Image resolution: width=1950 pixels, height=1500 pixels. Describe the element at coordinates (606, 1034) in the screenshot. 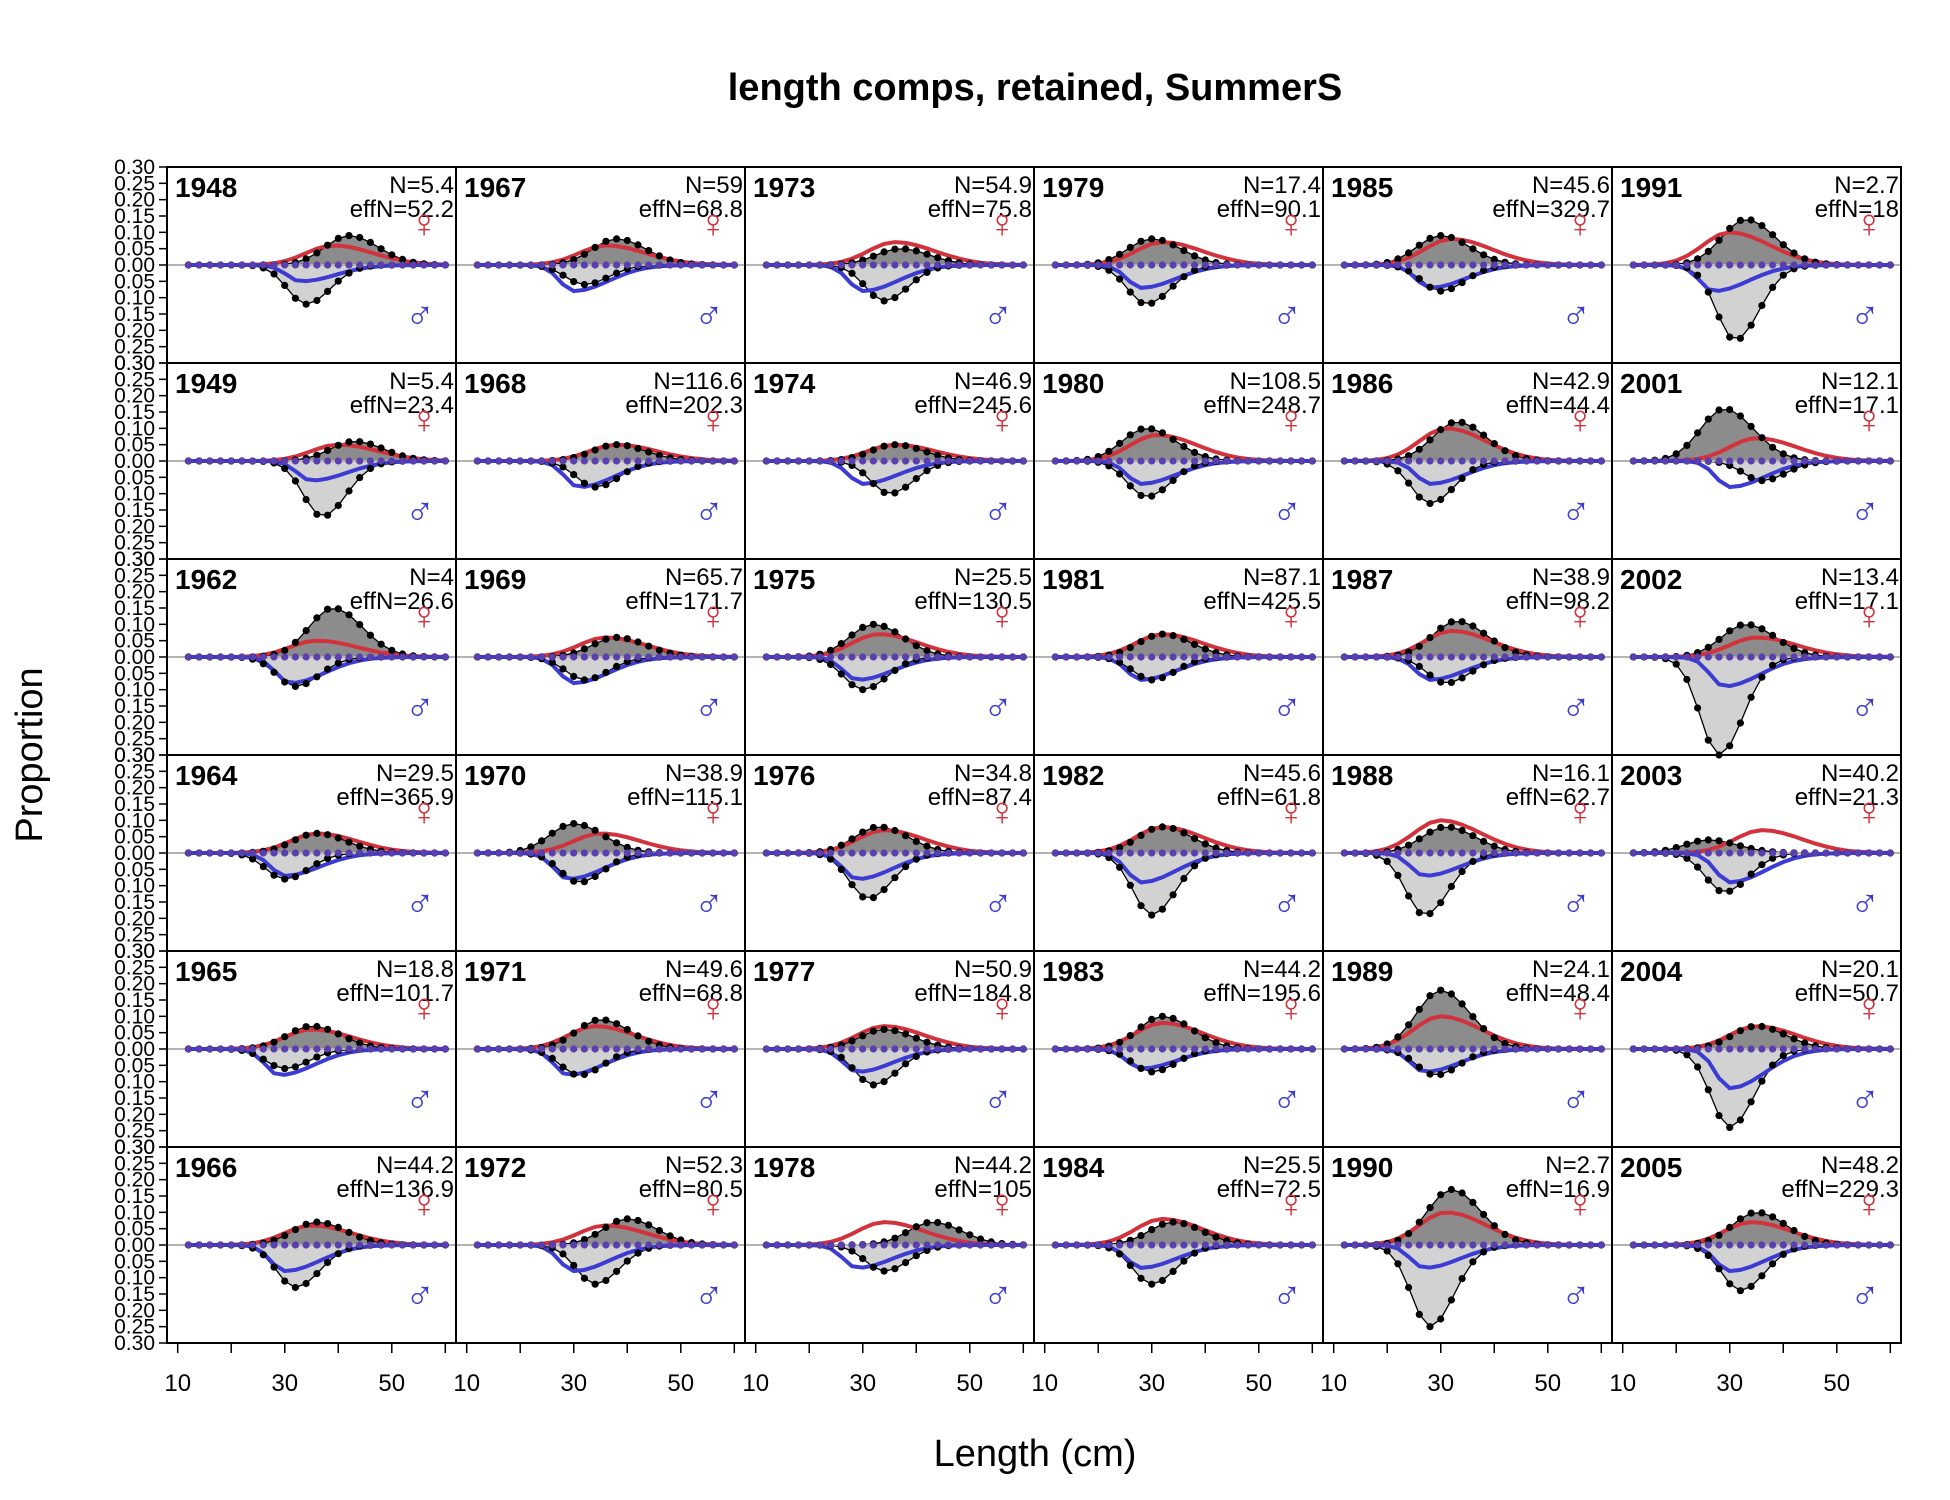

I see `observed-female-area` at that location.